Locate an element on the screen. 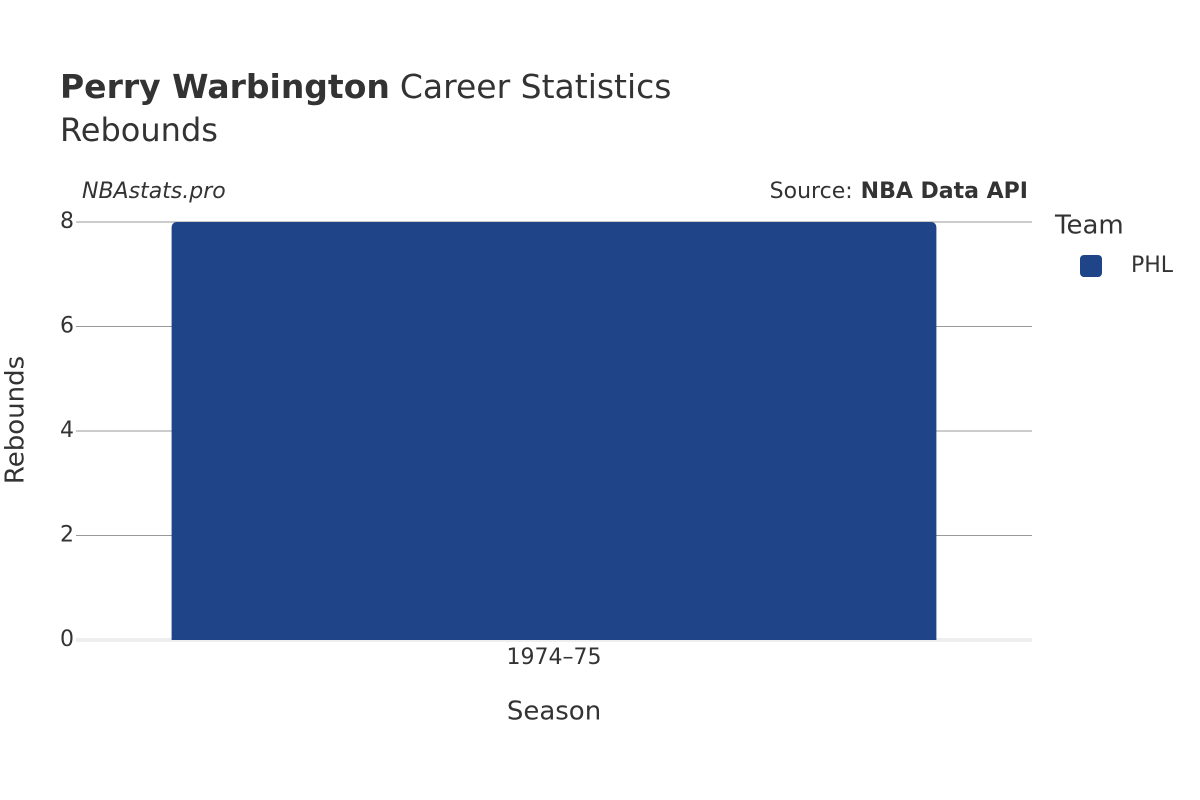 The image size is (1200, 800). legend-swatch is located at coordinates (1091, 266).